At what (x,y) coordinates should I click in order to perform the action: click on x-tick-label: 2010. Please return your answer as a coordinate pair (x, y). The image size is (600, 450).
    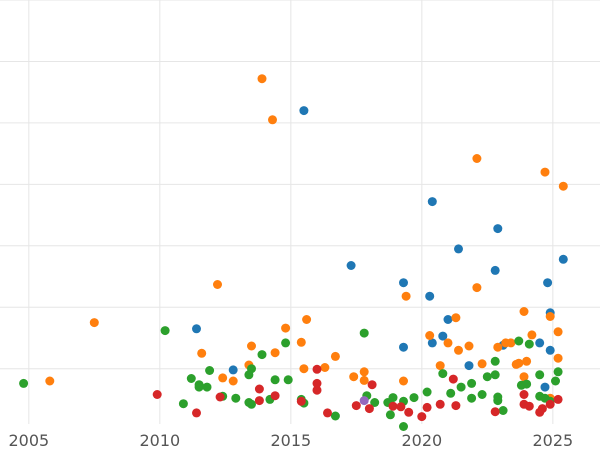
    Looking at the image, I should click on (159, 440).